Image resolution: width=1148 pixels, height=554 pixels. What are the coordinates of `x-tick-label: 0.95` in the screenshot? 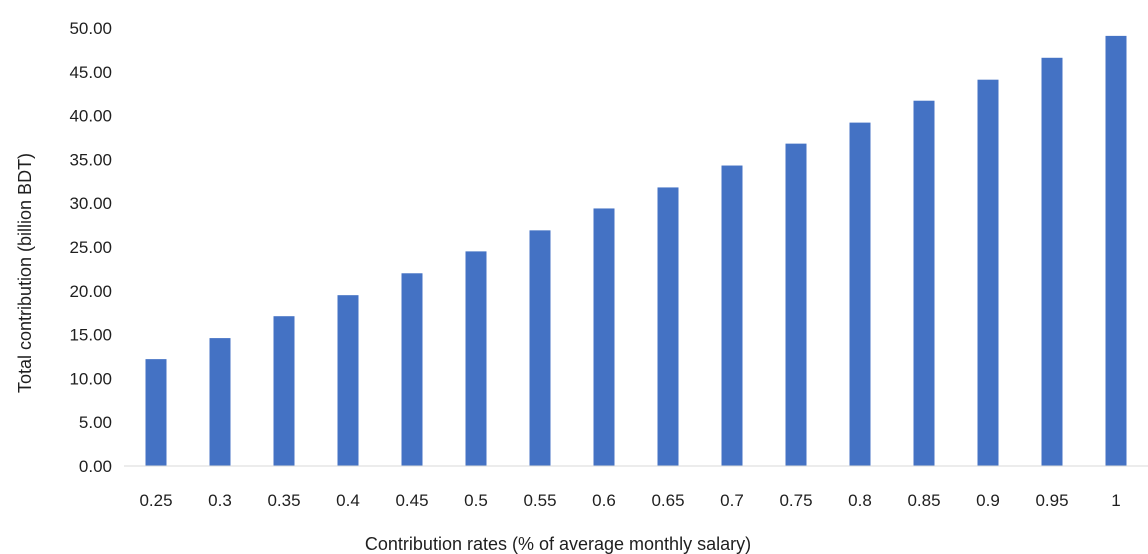 It's located at (1051, 500).